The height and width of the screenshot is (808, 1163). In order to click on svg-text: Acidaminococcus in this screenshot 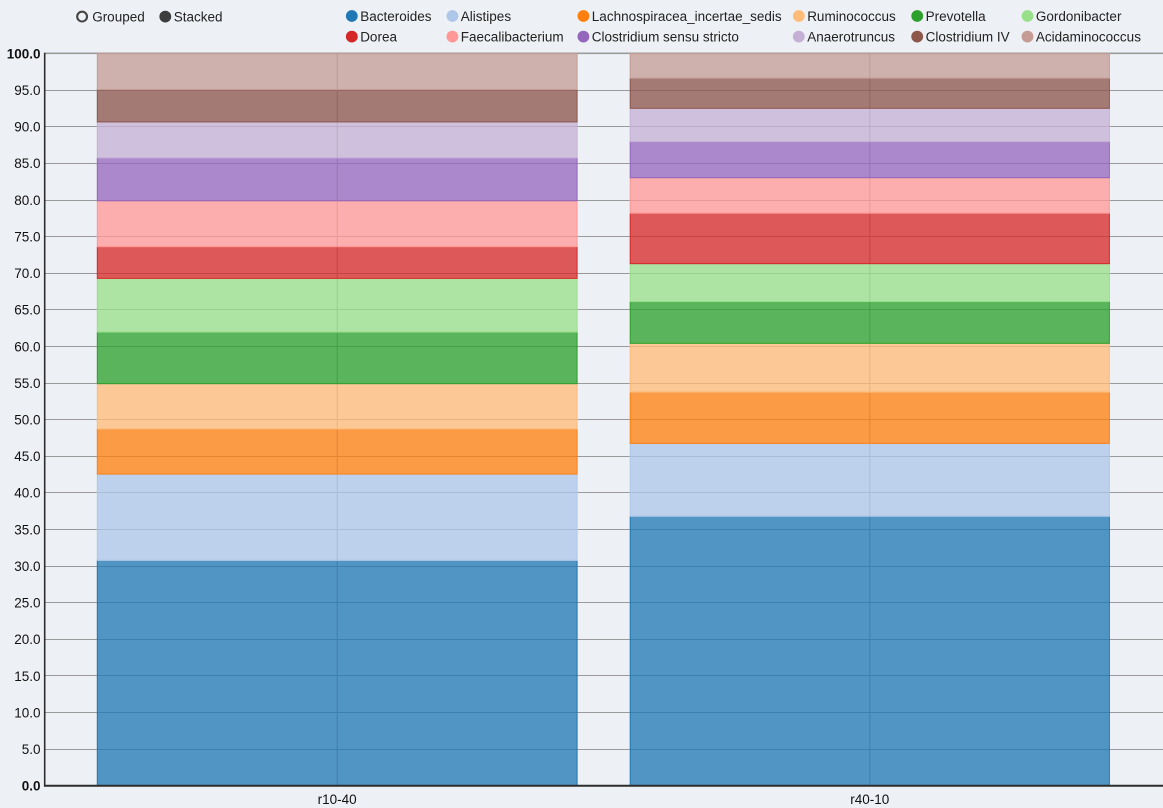, I will do `click(1088, 36)`.